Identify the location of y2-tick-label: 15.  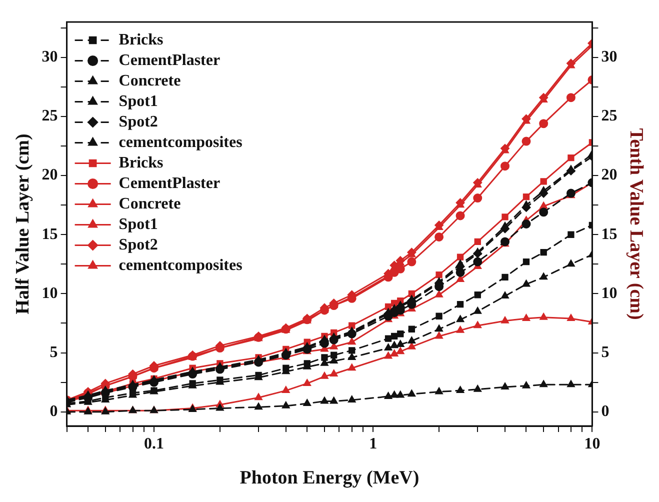
(609, 234).